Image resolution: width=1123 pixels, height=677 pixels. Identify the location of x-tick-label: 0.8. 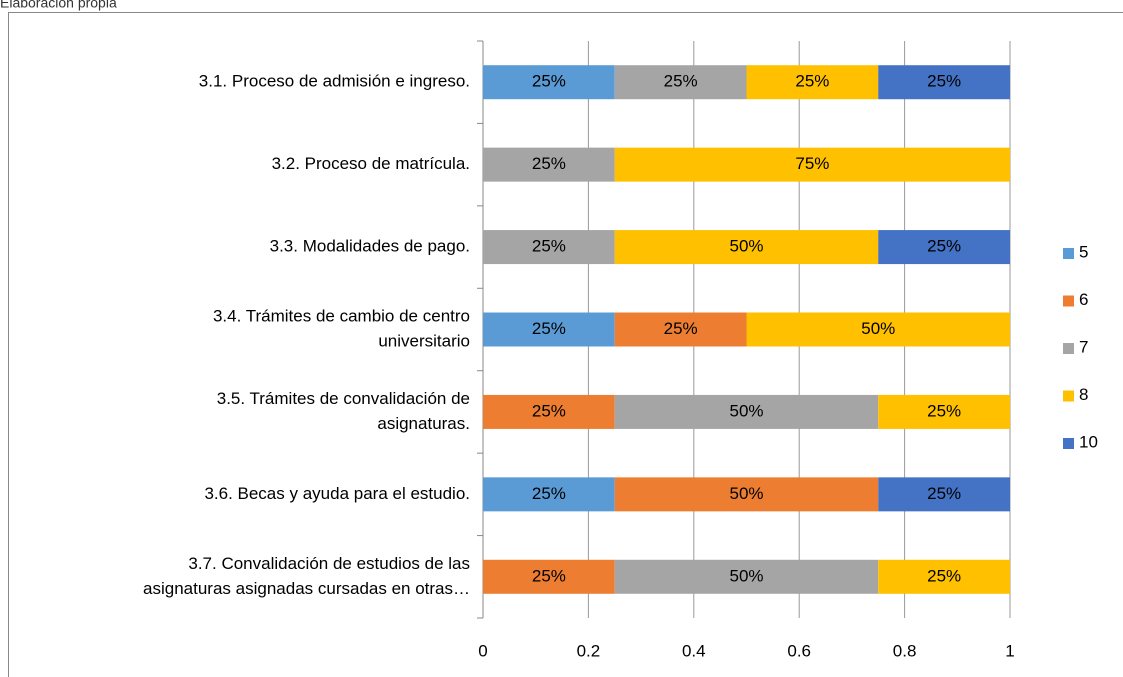
(905, 650).